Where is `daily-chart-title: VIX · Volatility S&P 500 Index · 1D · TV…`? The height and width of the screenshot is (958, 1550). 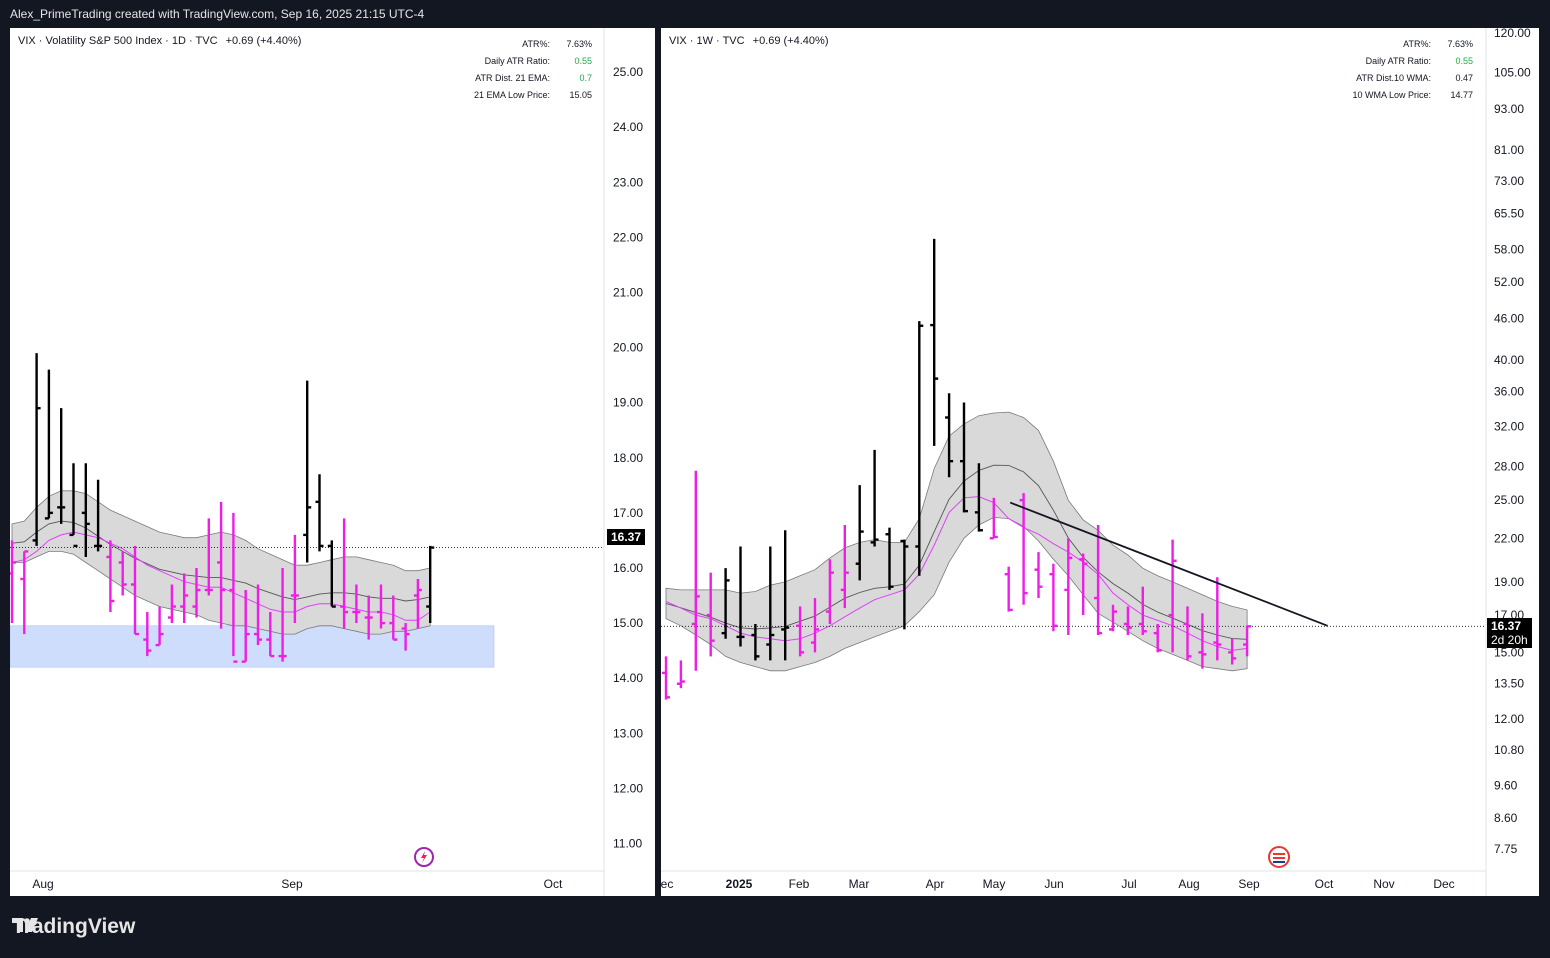 daily-chart-title: VIX · Volatility S&P 500 Index · 1D · TV… is located at coordinates (118, 41).